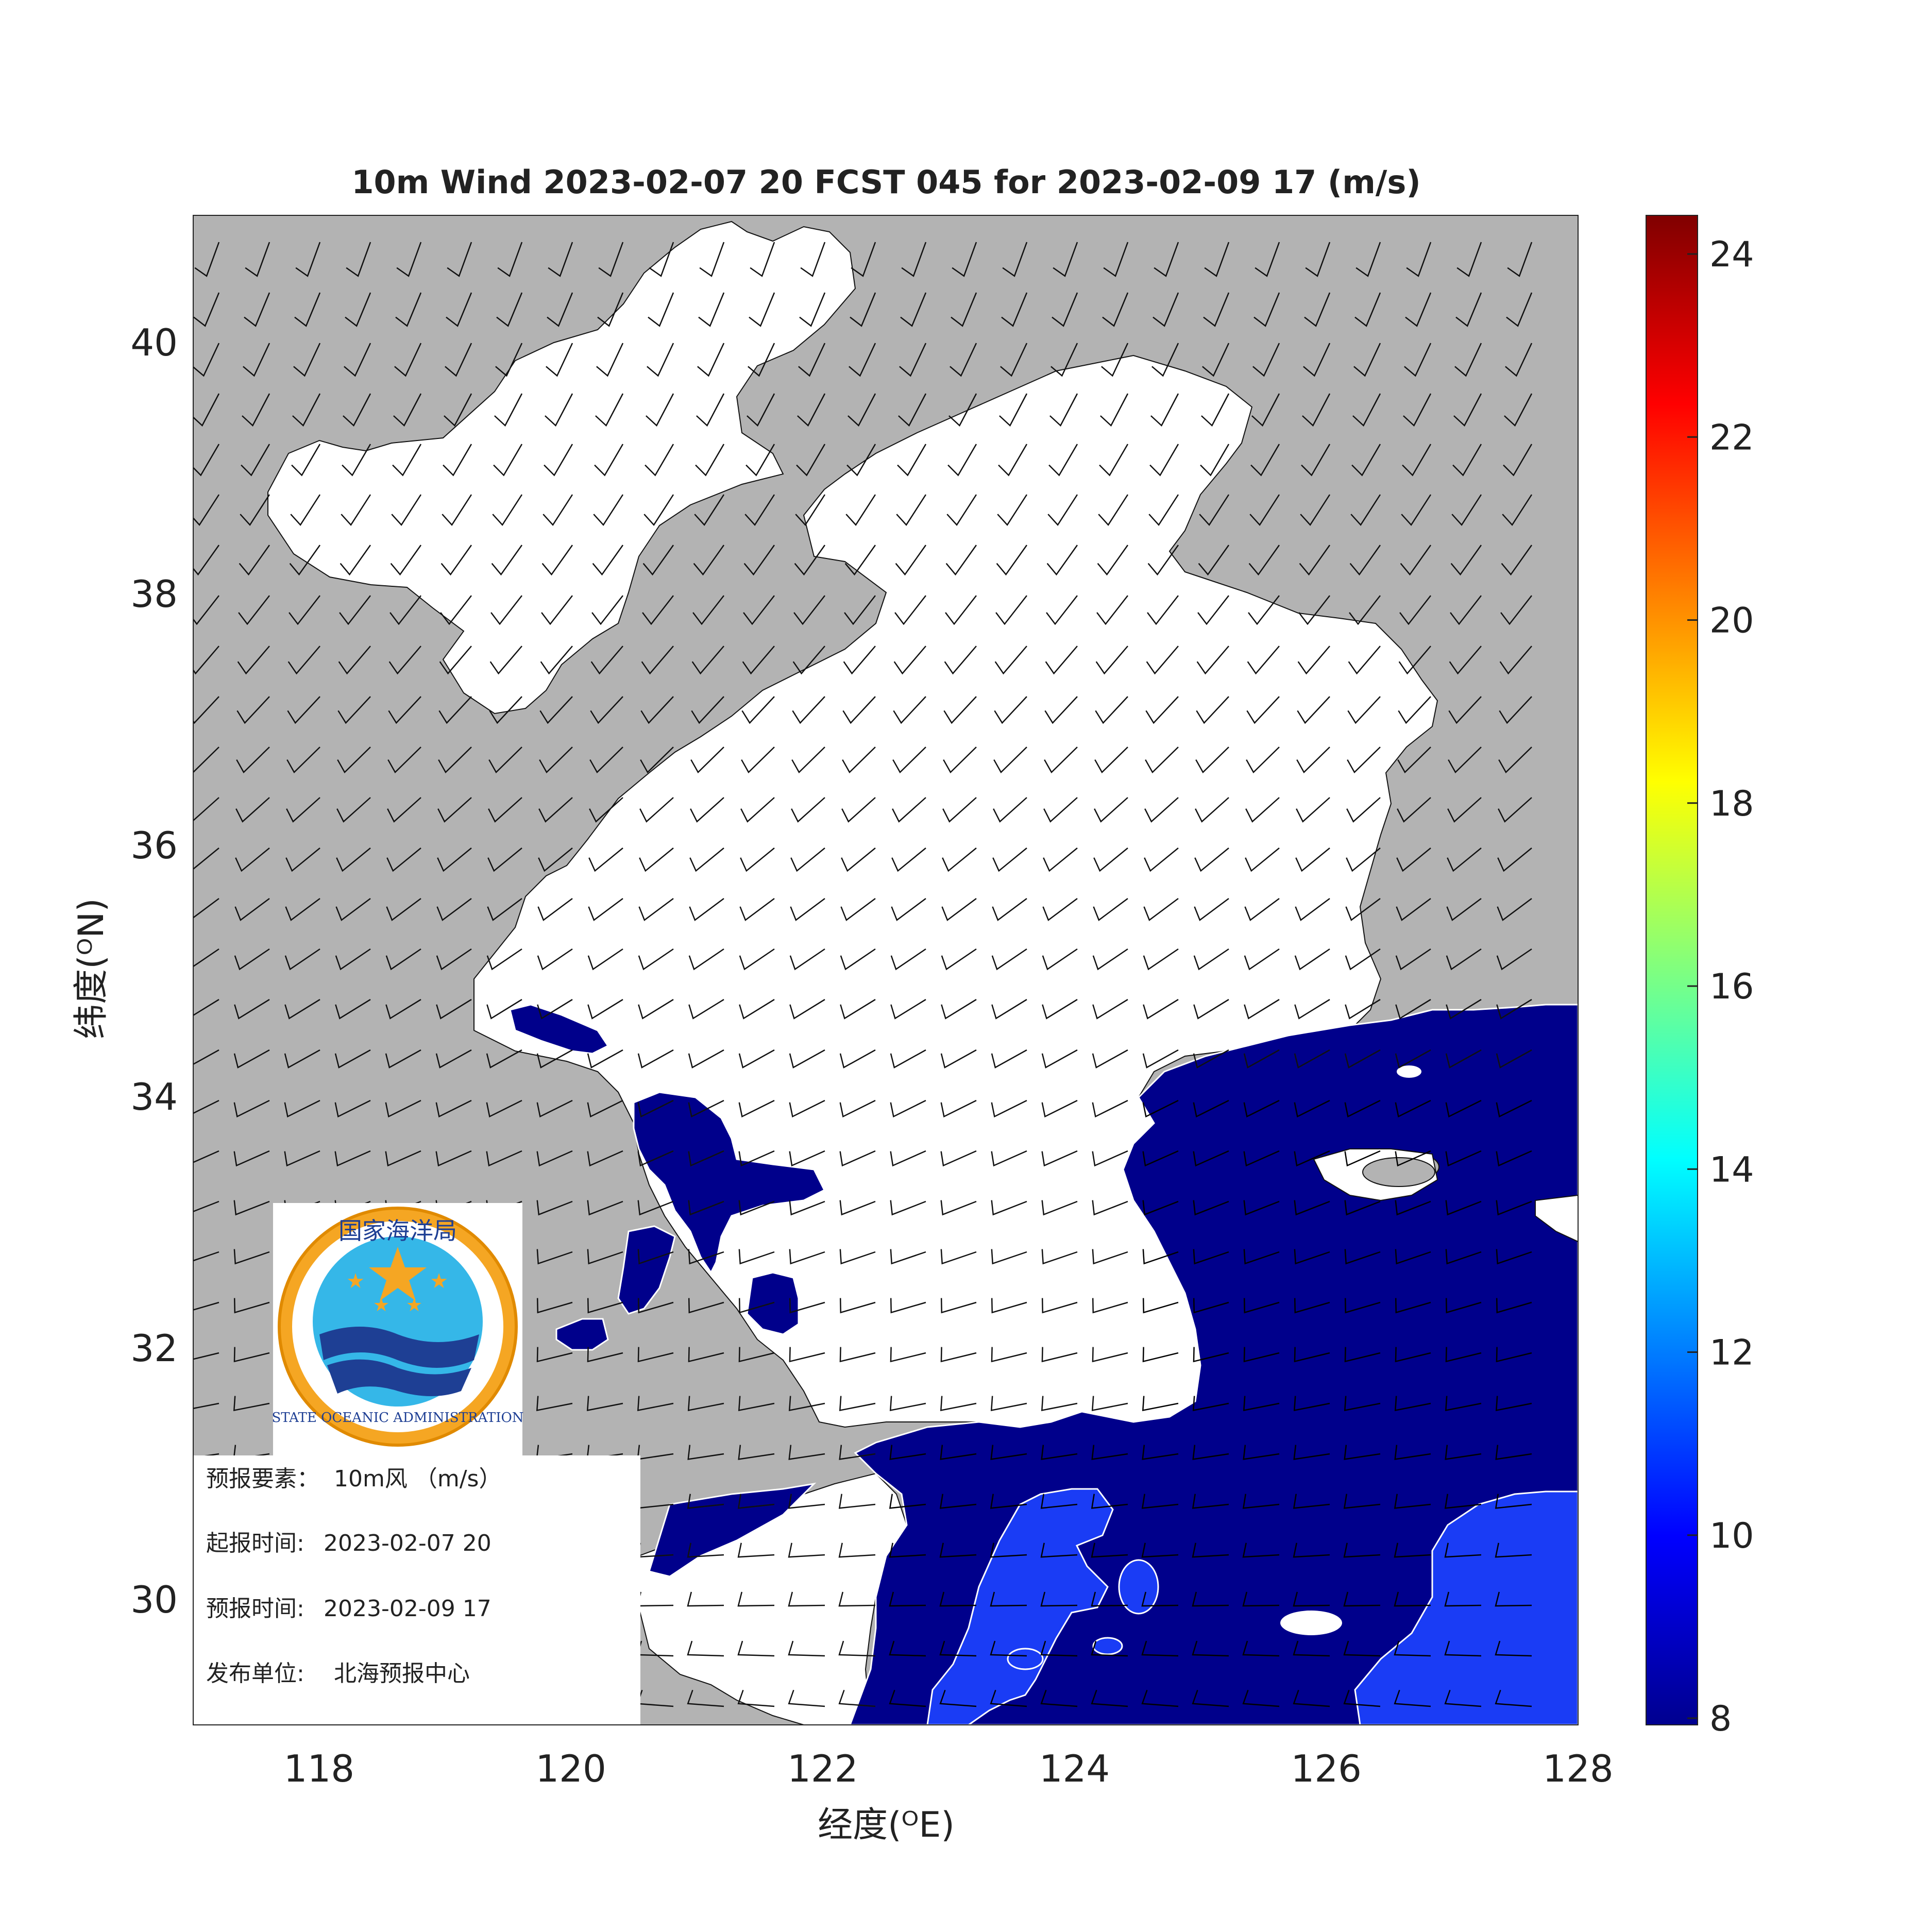  What do you see at coordinates (154, 971) in the screenshot?
I see `y-axis-ticks: 40 38 36 34 32 30` at bounding box center [154, 971].